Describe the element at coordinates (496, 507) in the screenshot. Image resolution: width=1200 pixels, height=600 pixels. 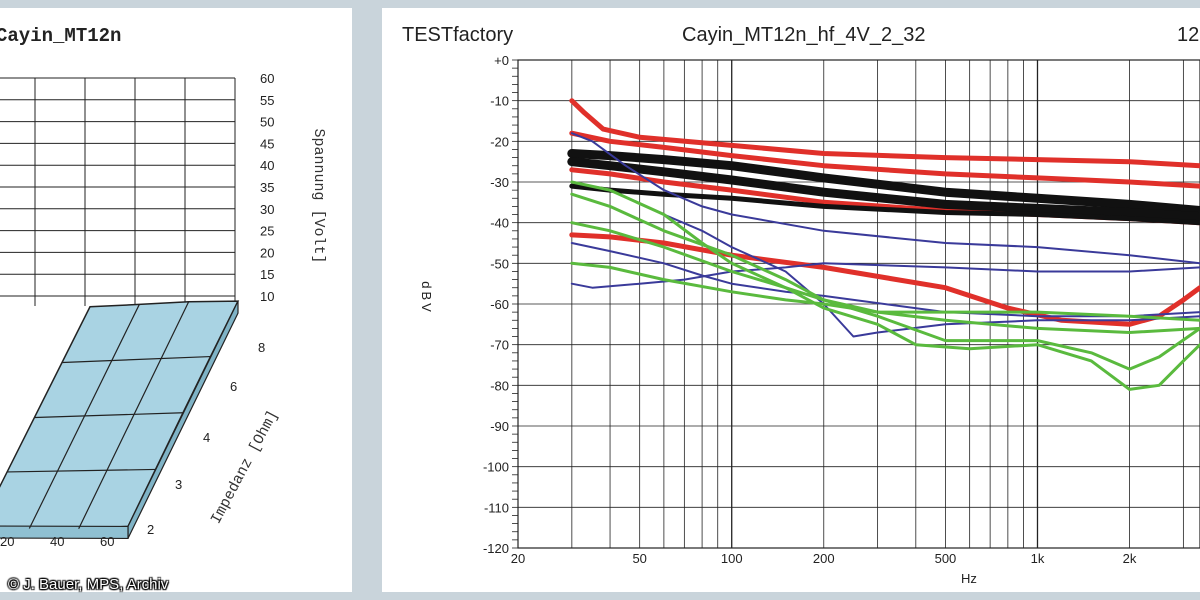
I see `y-tick-label: -110` at that location.